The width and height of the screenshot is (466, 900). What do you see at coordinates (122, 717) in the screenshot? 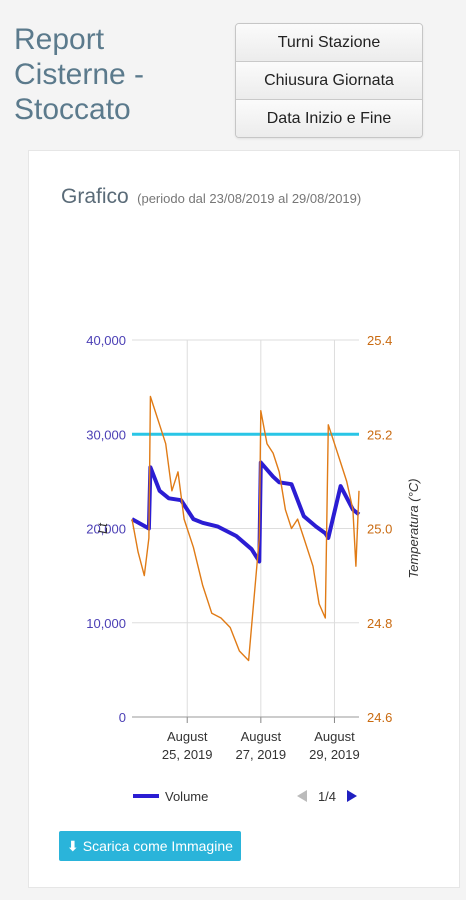
I see `y-left-tick-label: 0` at bounding box center [122, 717].